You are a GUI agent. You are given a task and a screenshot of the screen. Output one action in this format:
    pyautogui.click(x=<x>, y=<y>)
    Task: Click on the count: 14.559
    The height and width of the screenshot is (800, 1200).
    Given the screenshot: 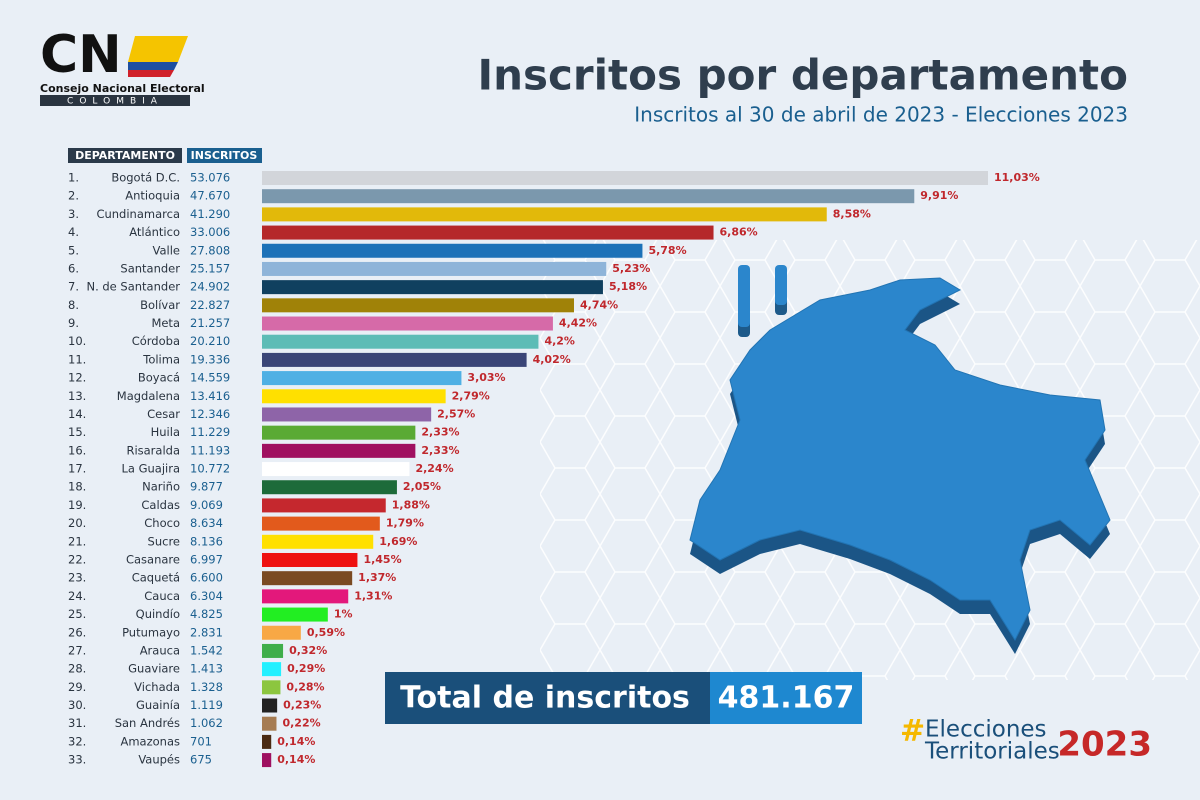 What is the action you would take?
    pyautogui.click(x=210, y=378)
    